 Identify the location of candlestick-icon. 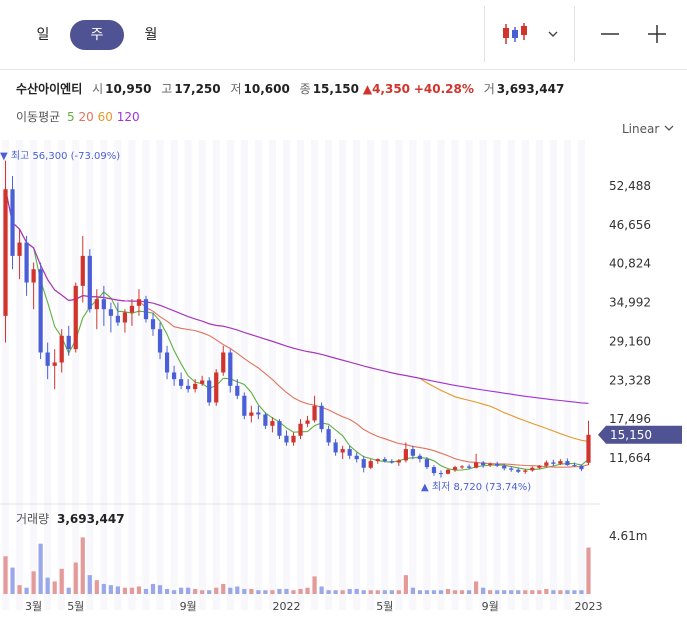
(515, 34).